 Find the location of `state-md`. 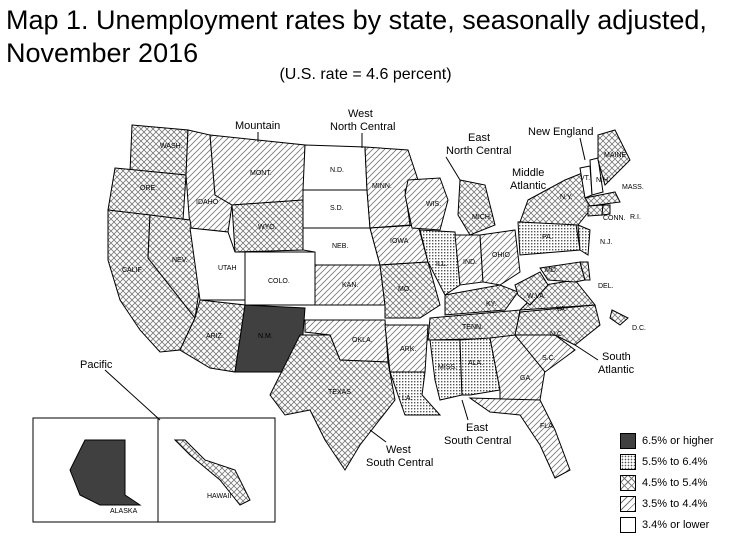

state-md is located at coordinates (562, 272).